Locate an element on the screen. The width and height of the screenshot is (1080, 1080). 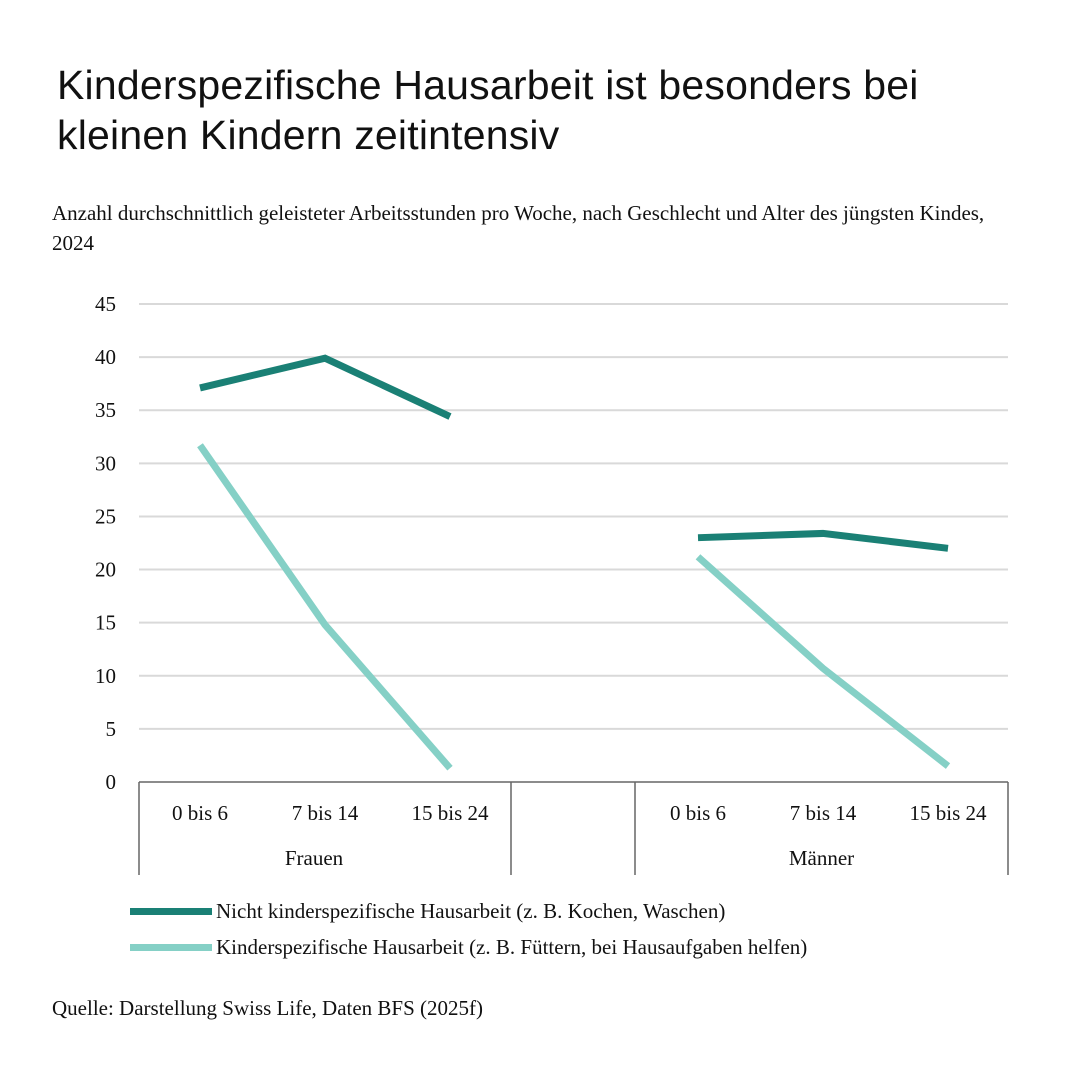
series-line-kinderspezifisch-frauen is located at coordinates (325, 607).